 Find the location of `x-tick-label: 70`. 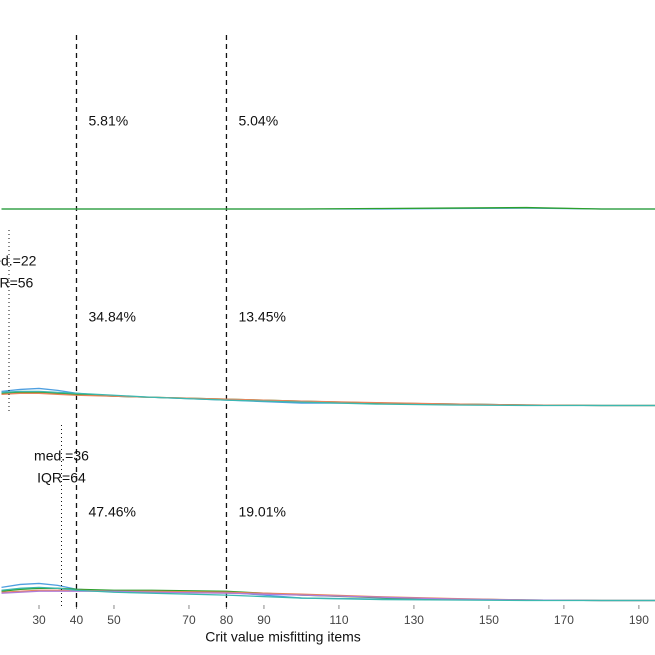

x-tick-label: 70 is located at coordinates (189, 620).